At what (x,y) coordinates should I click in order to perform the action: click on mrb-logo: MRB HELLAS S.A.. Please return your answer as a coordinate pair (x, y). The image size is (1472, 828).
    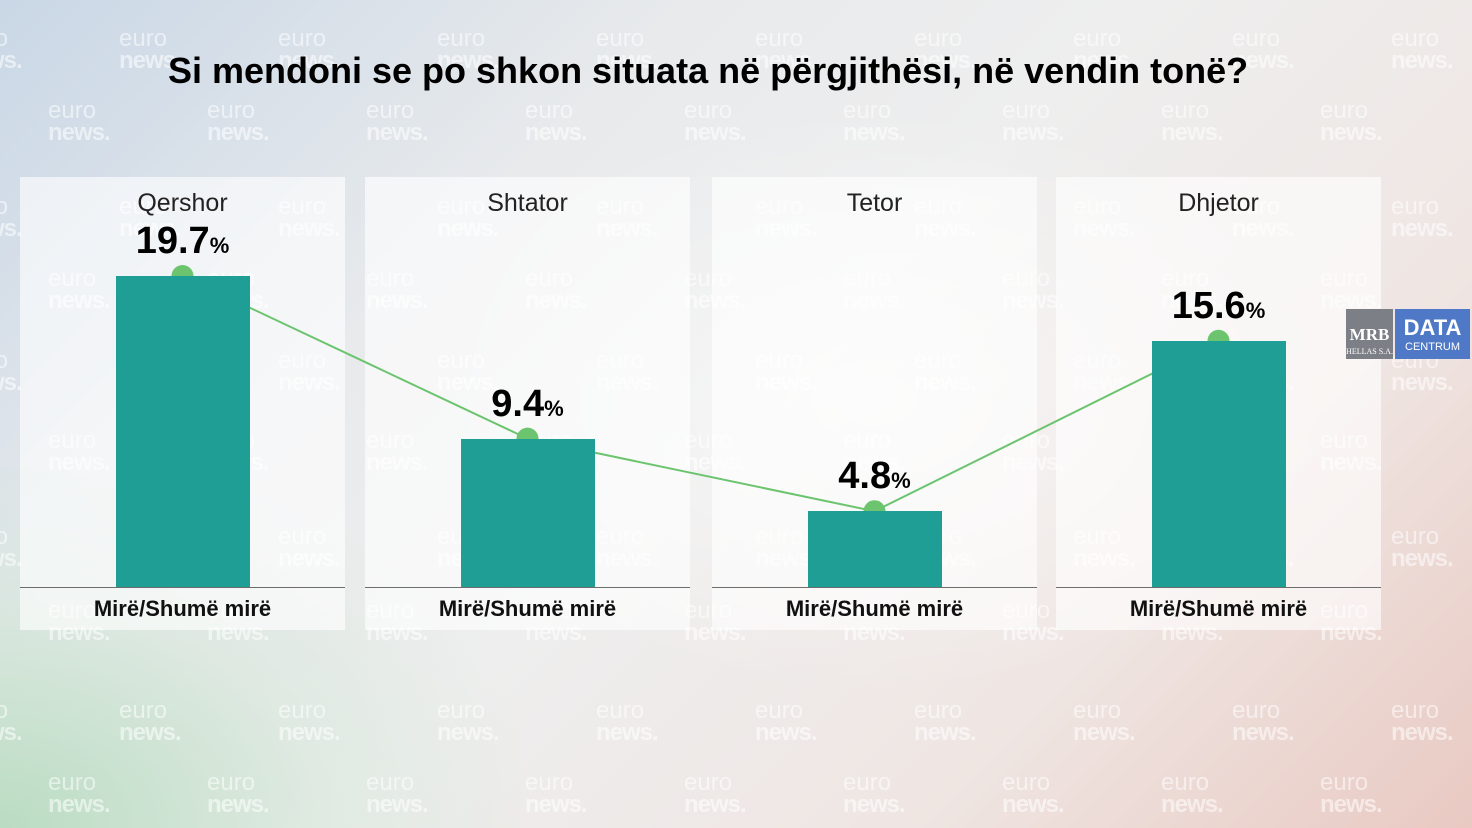
    Looking at the image, I should click on (1369, 334).